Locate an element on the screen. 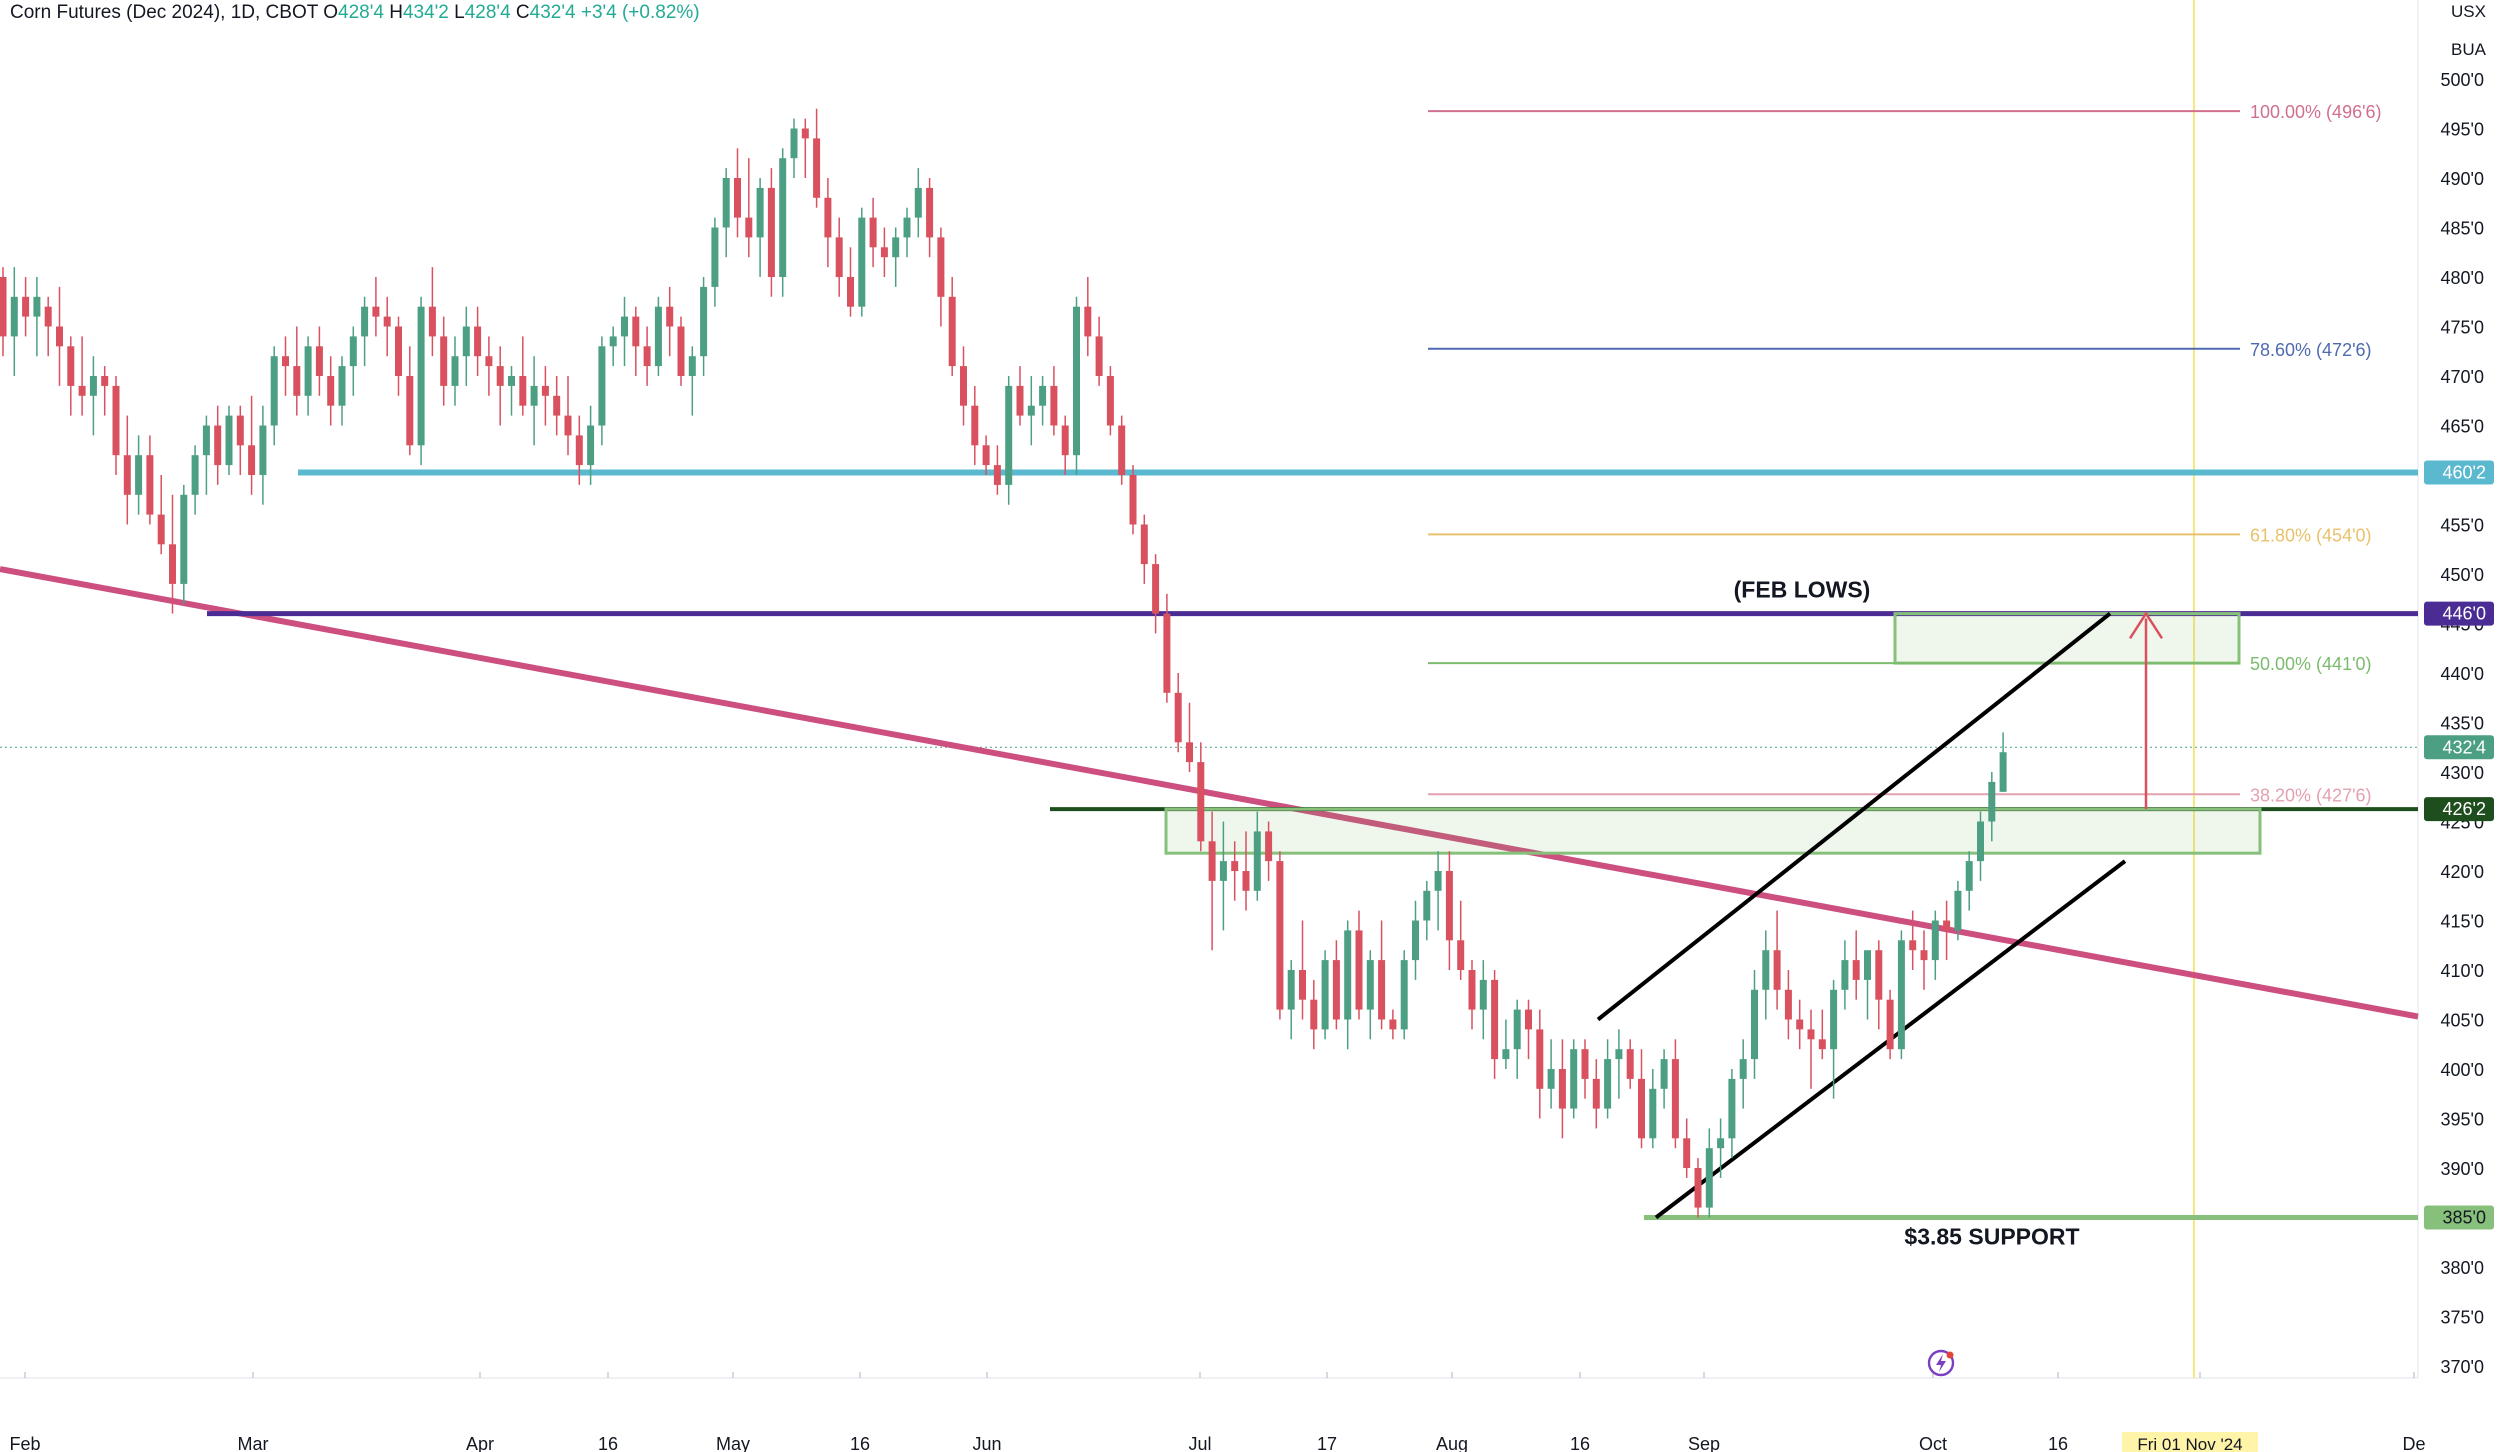  currency-unit: USX is located at coordinates (2468, 11).